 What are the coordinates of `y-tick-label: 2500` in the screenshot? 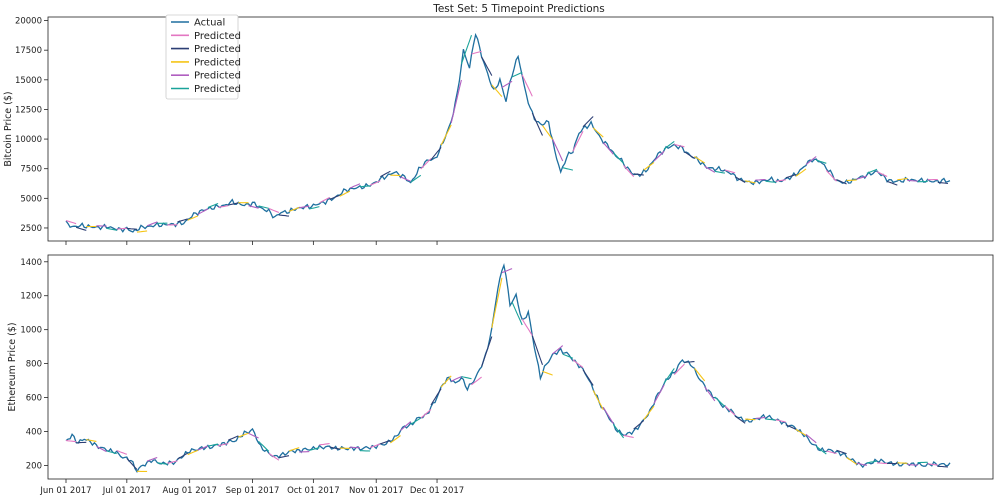 It's located at (31, 229).